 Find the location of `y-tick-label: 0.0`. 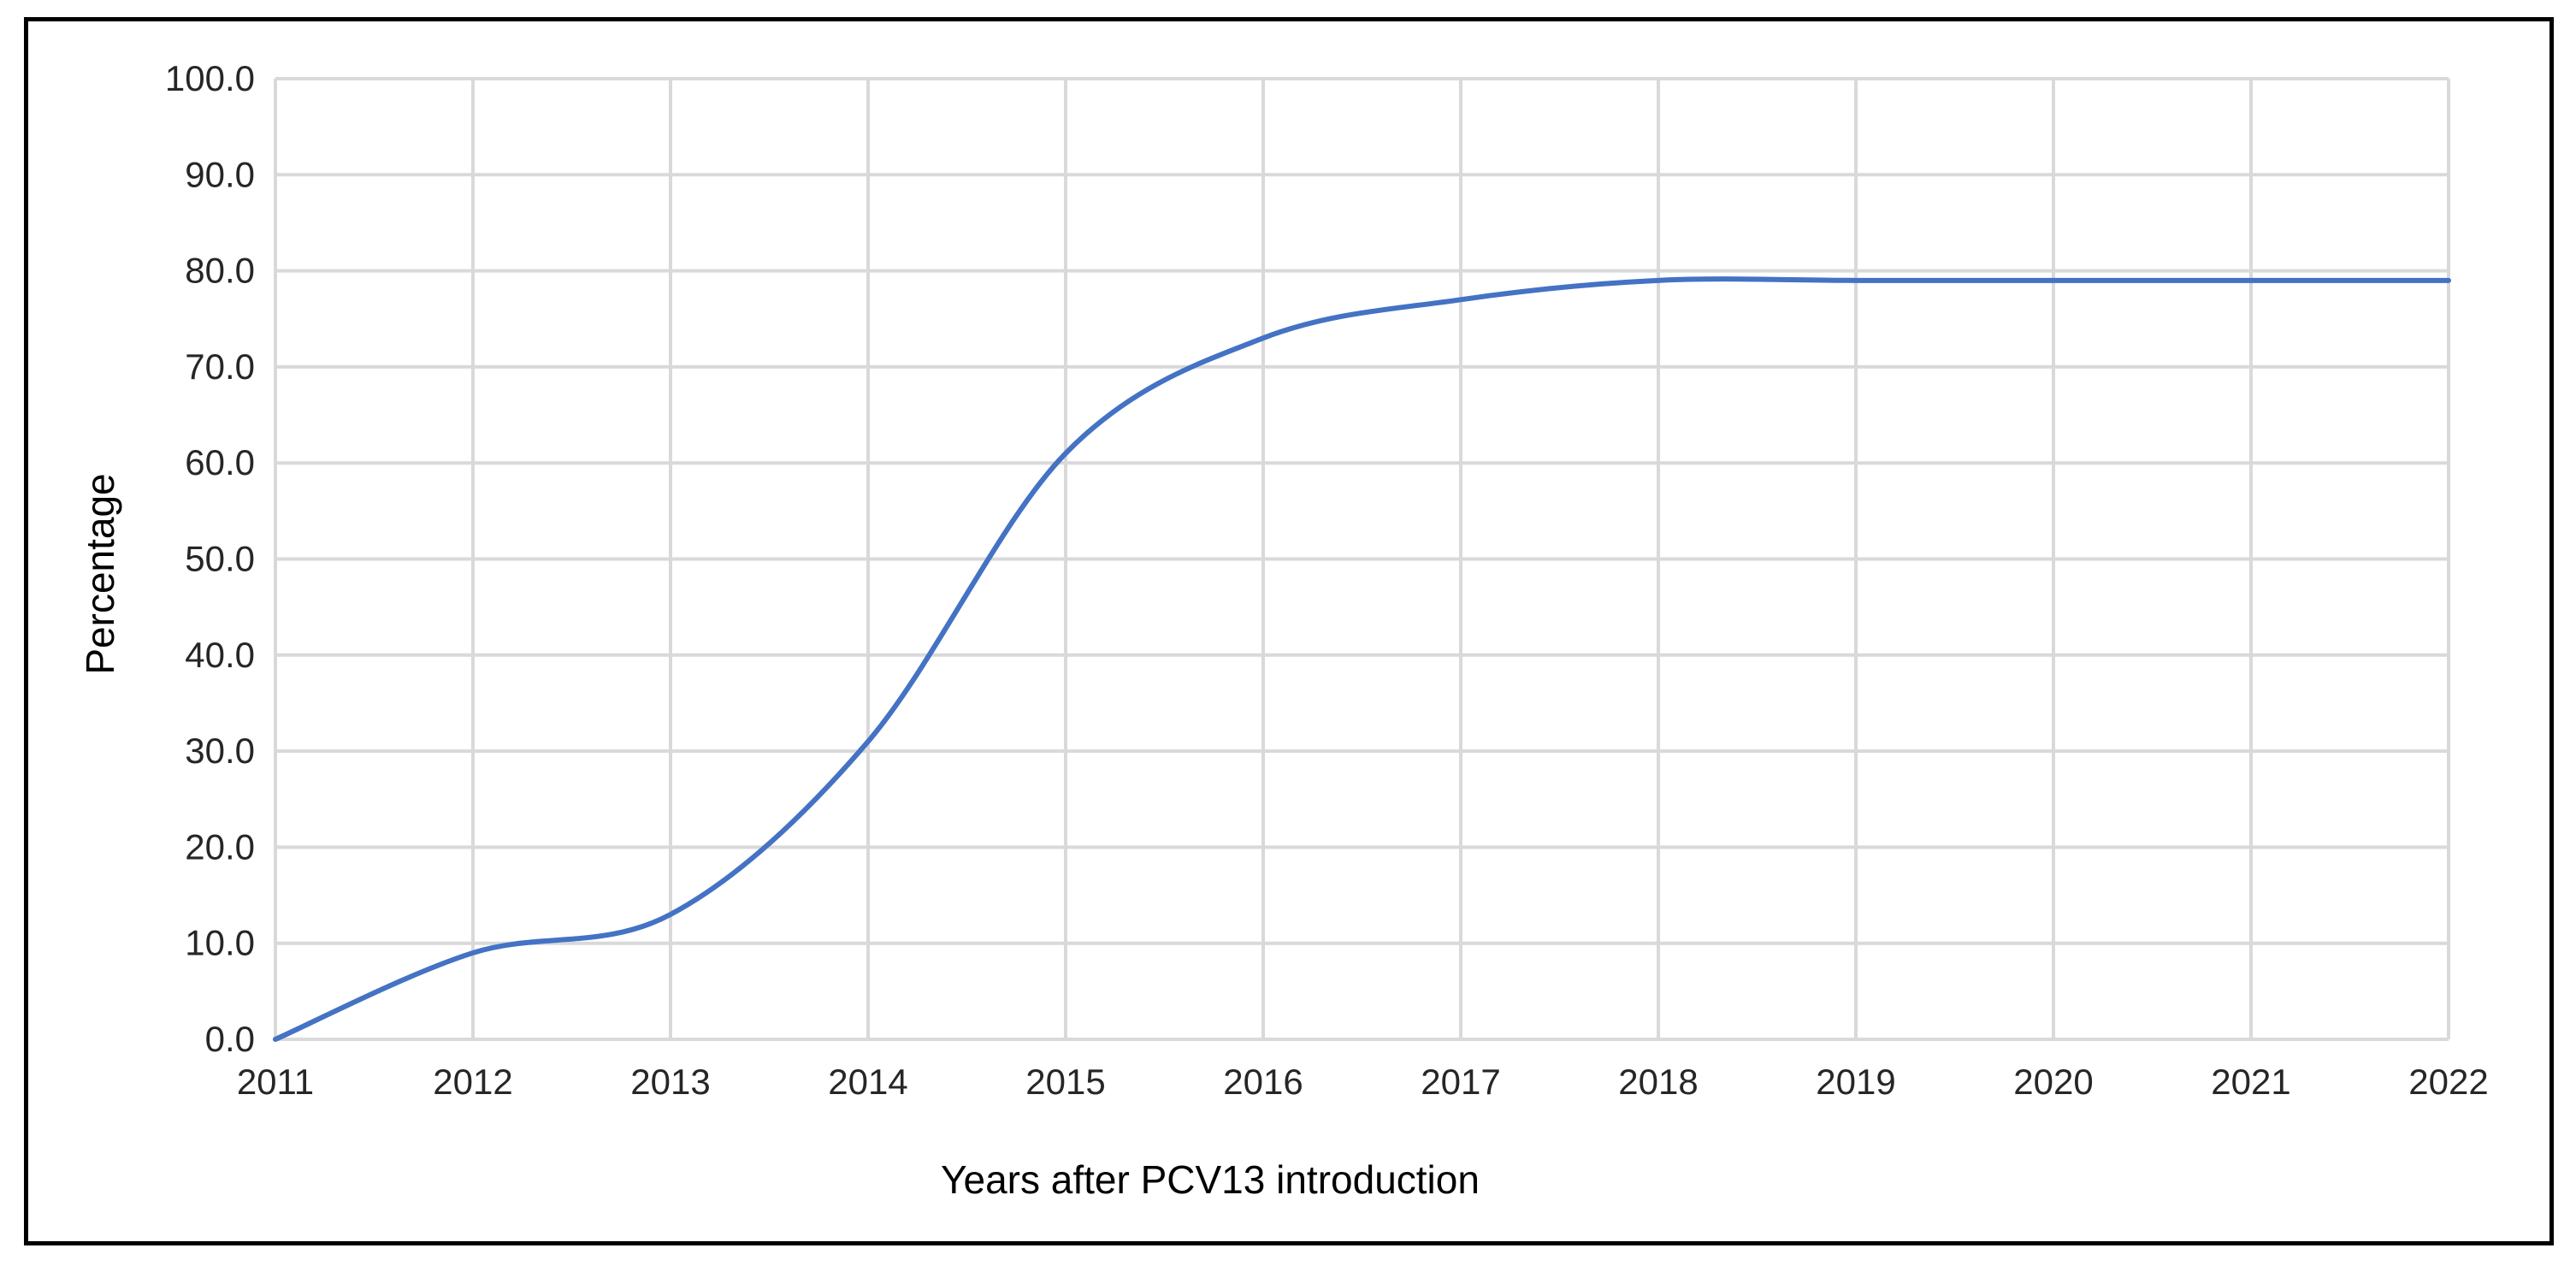

y-tick-label: 0.0 is located at coordinates (230, 1039).